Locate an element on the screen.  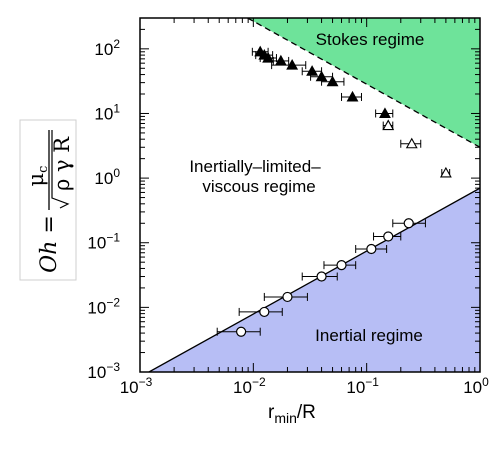
y-tick-label: 10² is located at coordinates (107, 48).